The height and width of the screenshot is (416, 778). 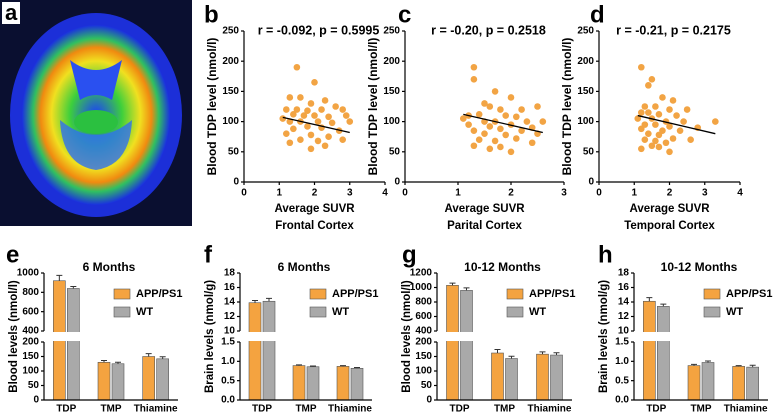 What do you see at coordinates (407, 336) in the screenshot?
I see `y-axis-label: Blood levels (nmol/l)` at bounding box center [407, 336].